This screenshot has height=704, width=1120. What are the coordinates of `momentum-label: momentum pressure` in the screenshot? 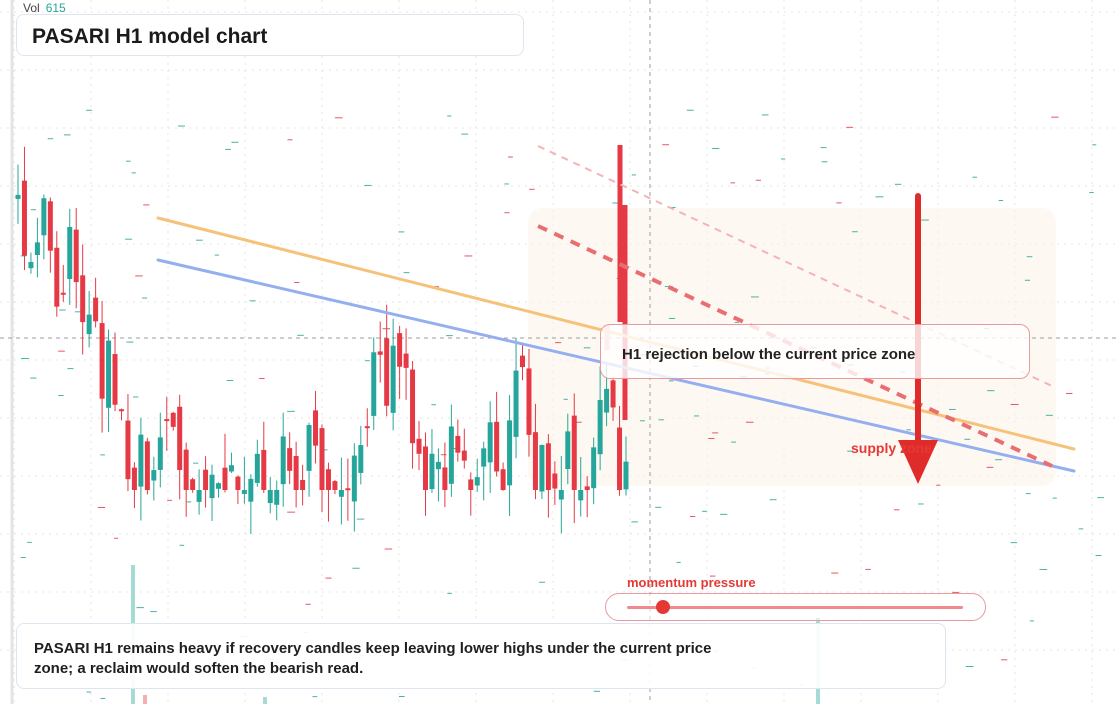 It's located at (691, 582).